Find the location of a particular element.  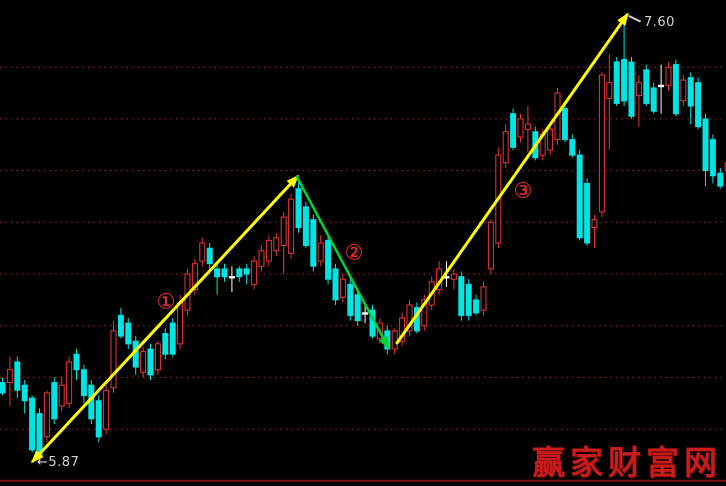

trend-line-wave2 is located at coordinates (342, 262).